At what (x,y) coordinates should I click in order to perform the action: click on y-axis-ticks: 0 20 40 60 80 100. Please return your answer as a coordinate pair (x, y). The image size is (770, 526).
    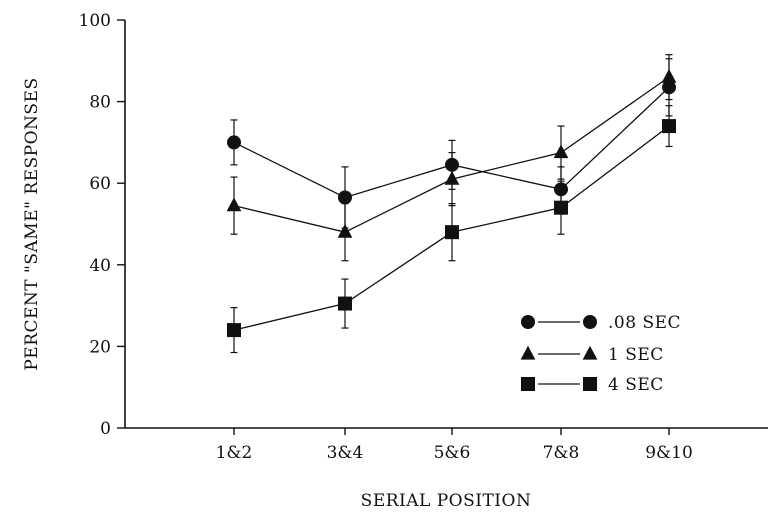
    Looking at the image, I should click on (102, 225).